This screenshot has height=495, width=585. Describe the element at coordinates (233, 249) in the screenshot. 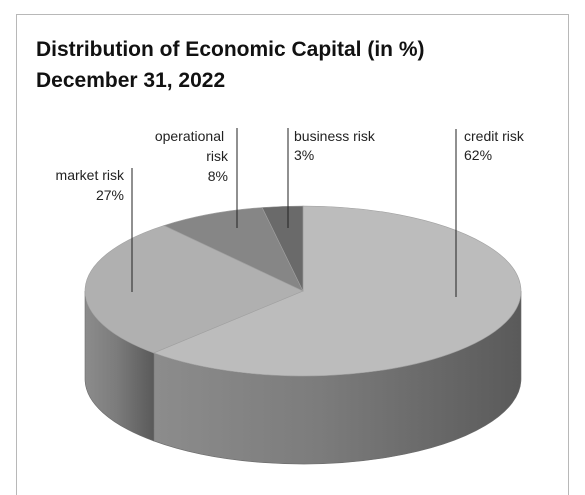

I see `pie-slice-operational-risk` at that location.